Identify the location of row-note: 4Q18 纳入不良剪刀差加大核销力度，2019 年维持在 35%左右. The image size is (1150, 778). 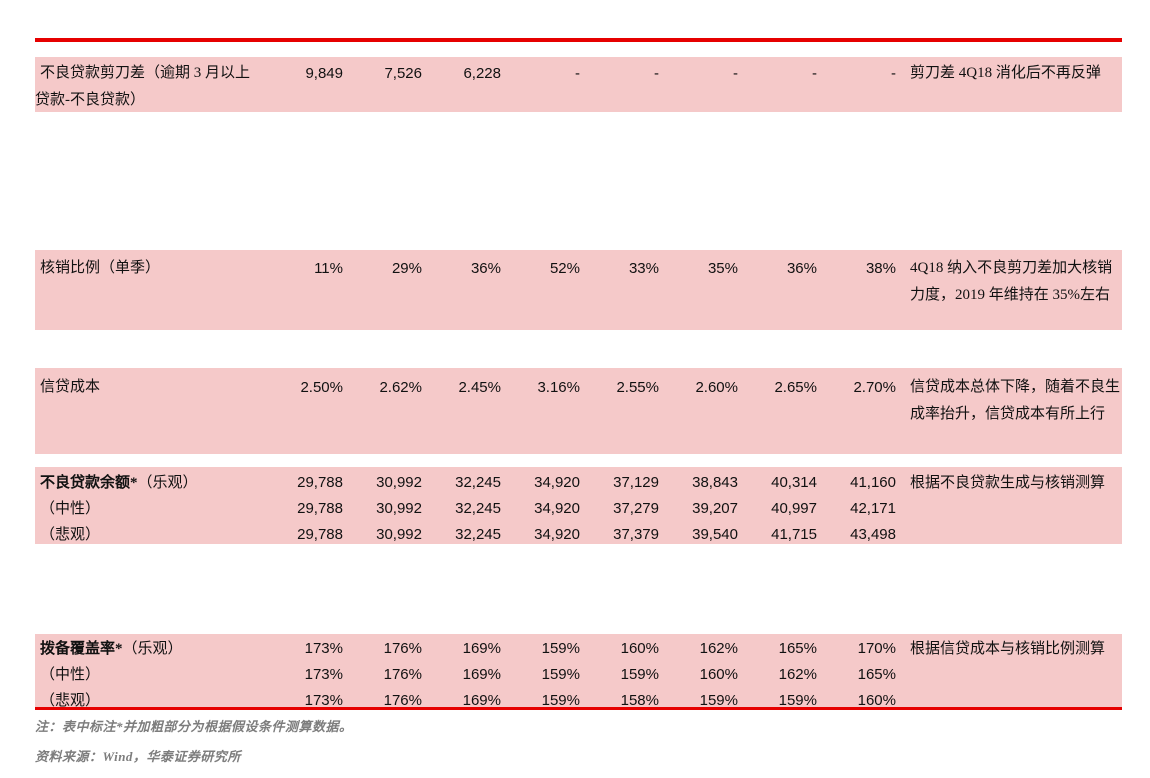
(1011, 281).